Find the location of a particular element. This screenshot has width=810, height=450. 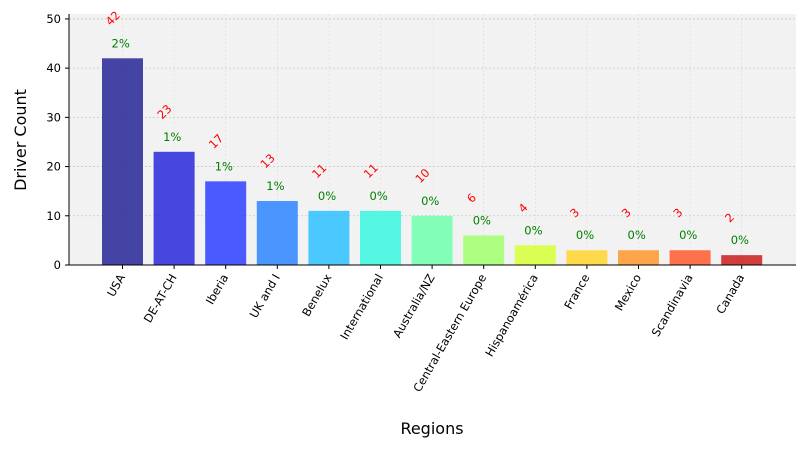

percent-label: 2% is located at coordinates (121, 43).